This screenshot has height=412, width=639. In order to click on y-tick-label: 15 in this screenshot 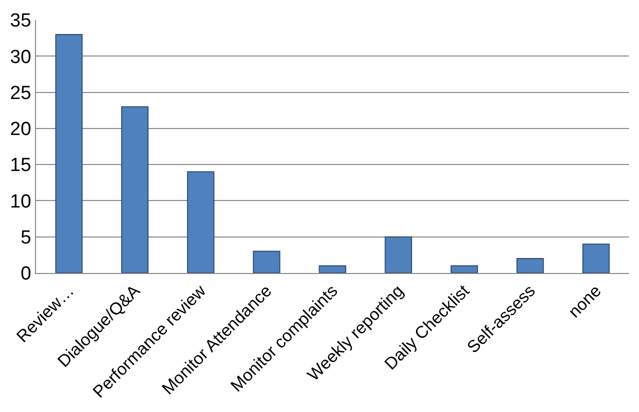, I will do `click(21, 165)`.